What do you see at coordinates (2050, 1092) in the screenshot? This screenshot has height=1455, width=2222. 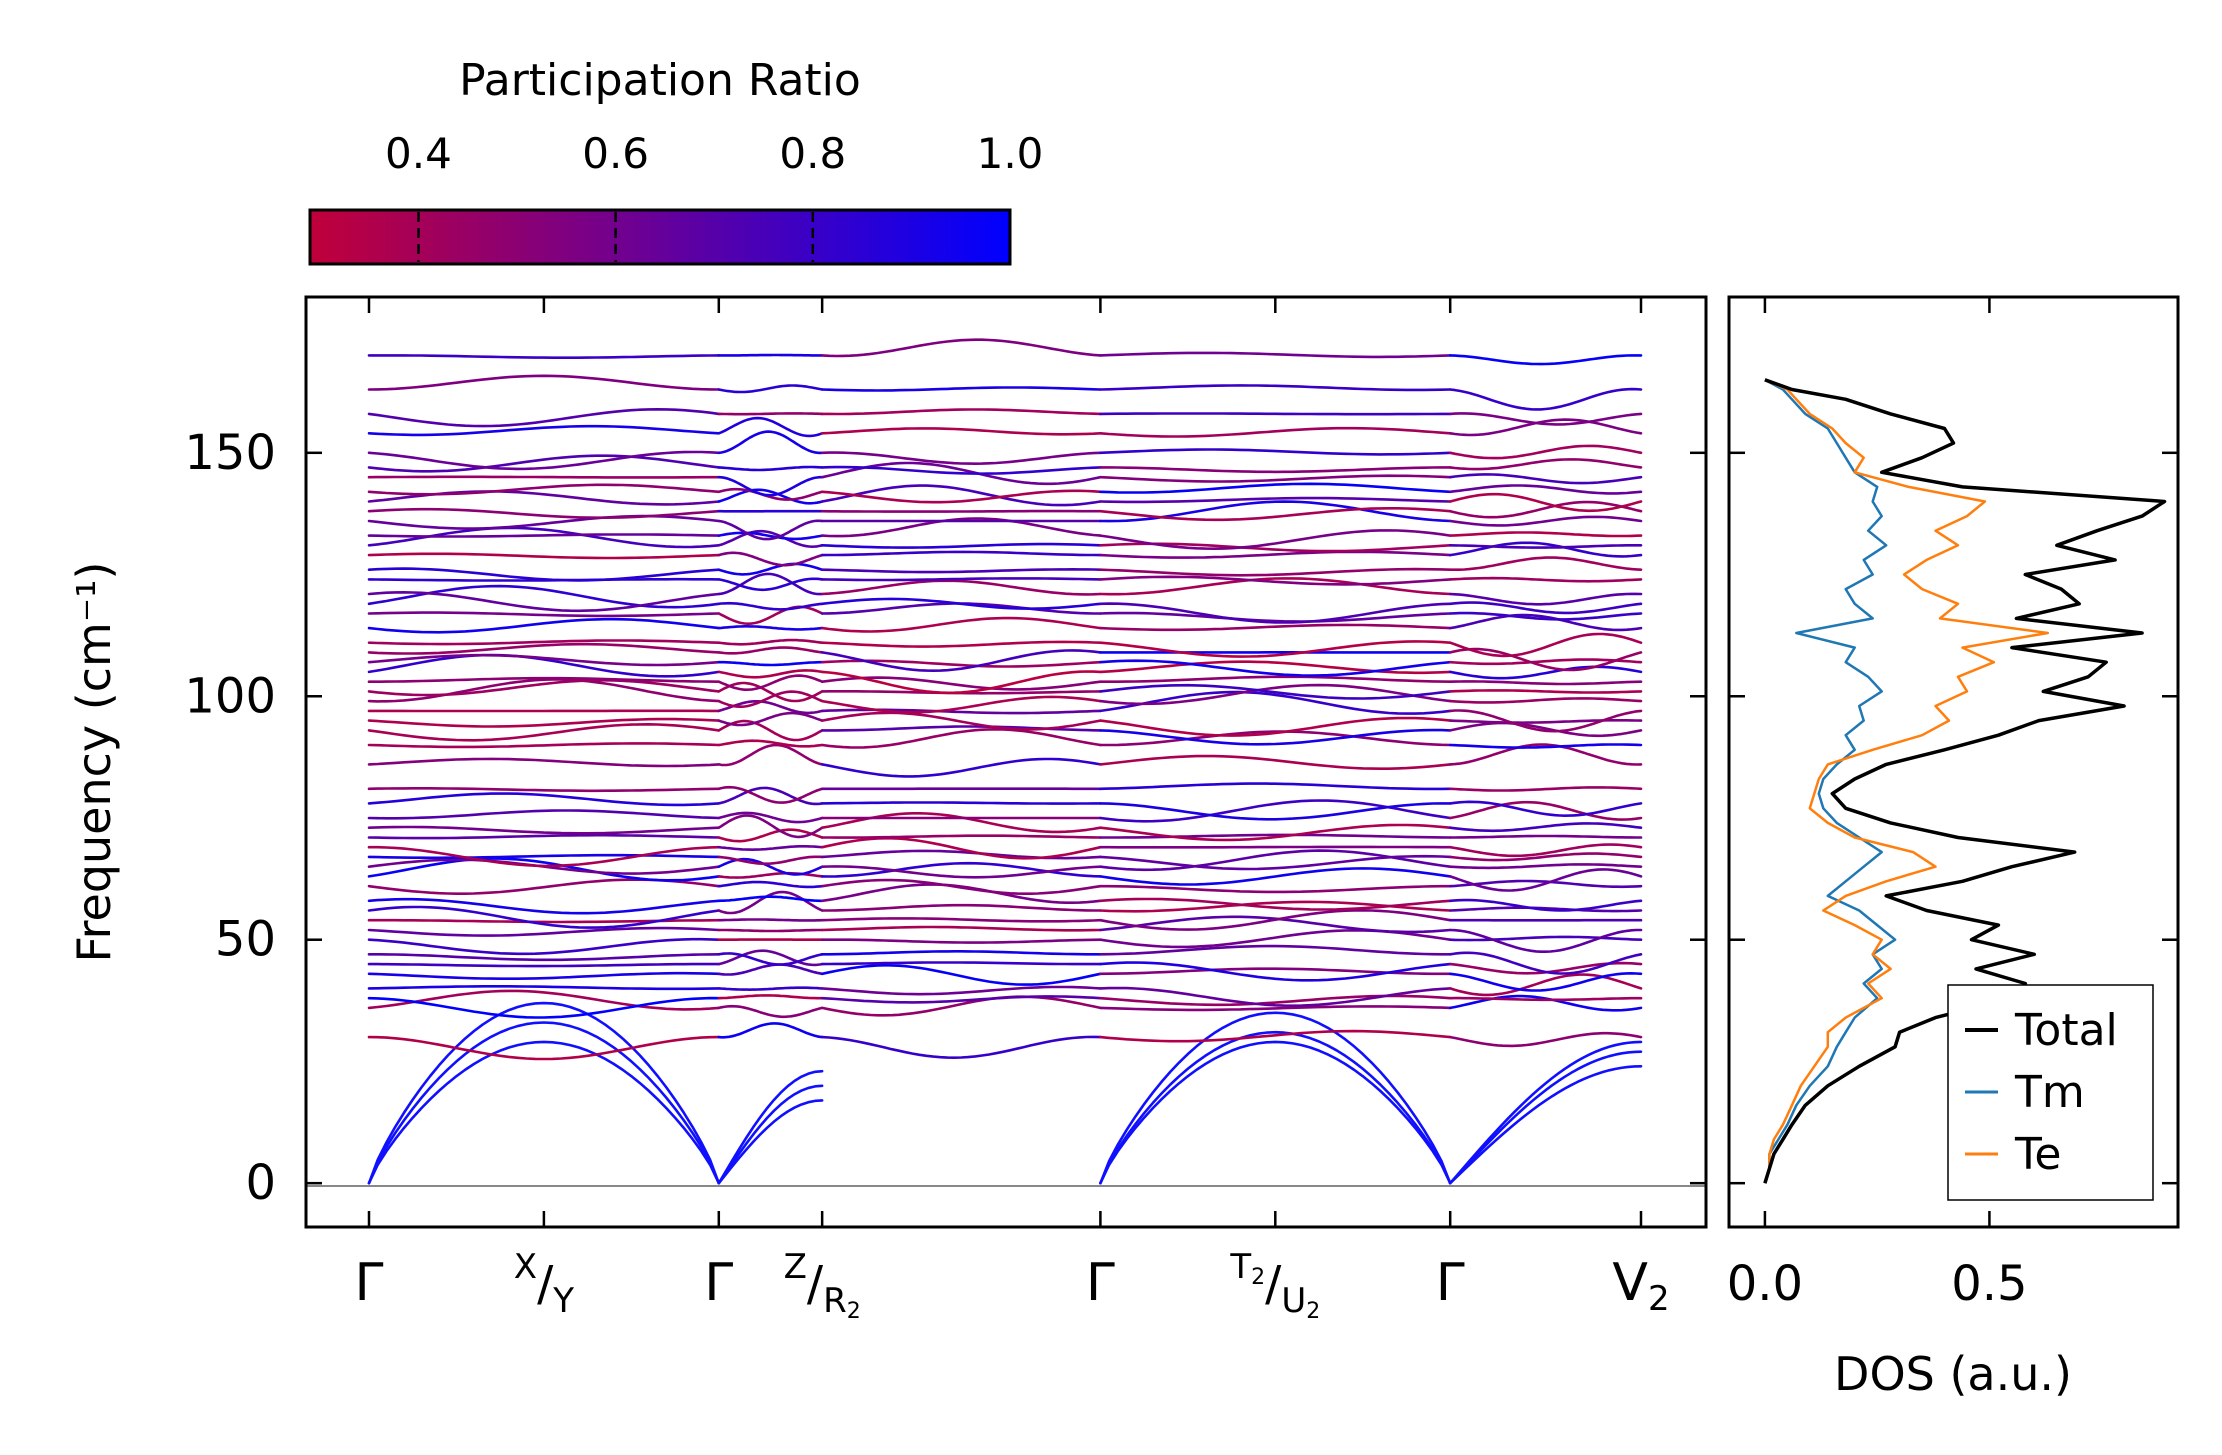 I see `dos-legend: Total Tm Te` at bounding box center [2050, 1092].